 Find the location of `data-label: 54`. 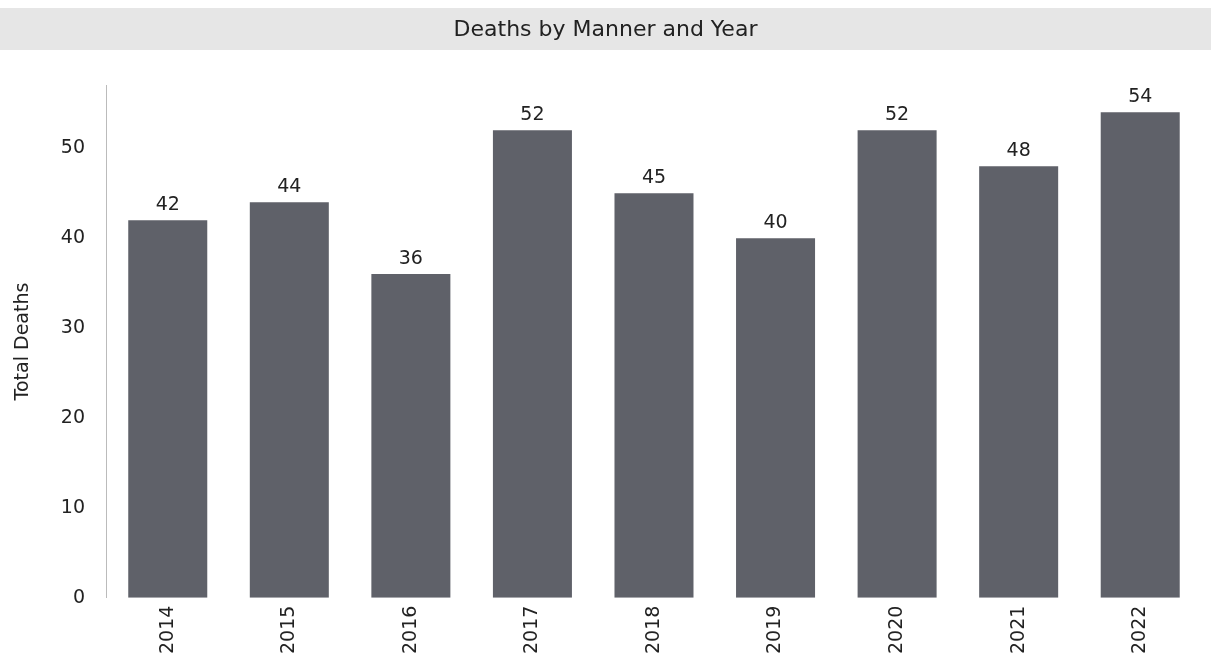

data-label: 54 is located at coordinates (1140, 94).